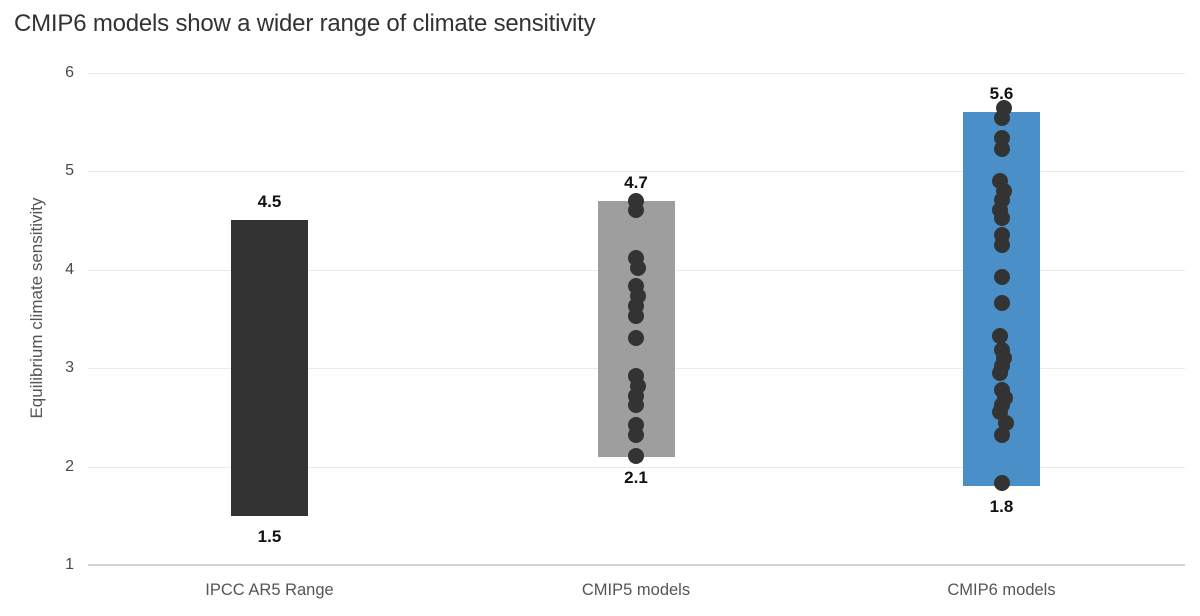 Image resolution: width=1200 pixels, height=616 pixels. Describe the element at coordinates (269, 536) in the screenshot. I see `low-value-label: 1.5` at that location.